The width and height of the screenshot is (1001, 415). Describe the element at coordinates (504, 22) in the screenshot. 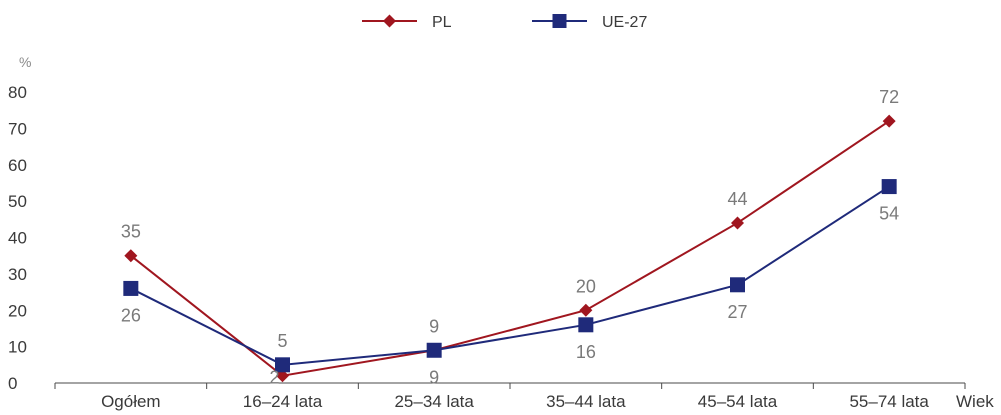

I see `legend: PL UE-27` at that location.